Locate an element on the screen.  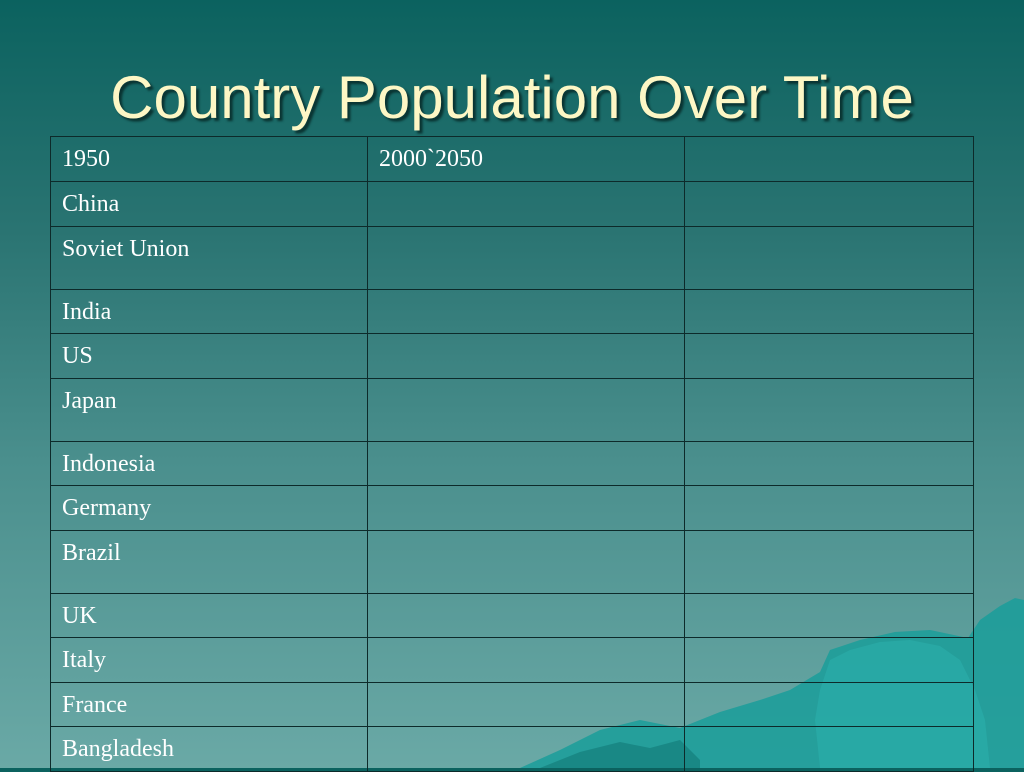
table-row: Soviet Union is located at coordinates (512, 258).